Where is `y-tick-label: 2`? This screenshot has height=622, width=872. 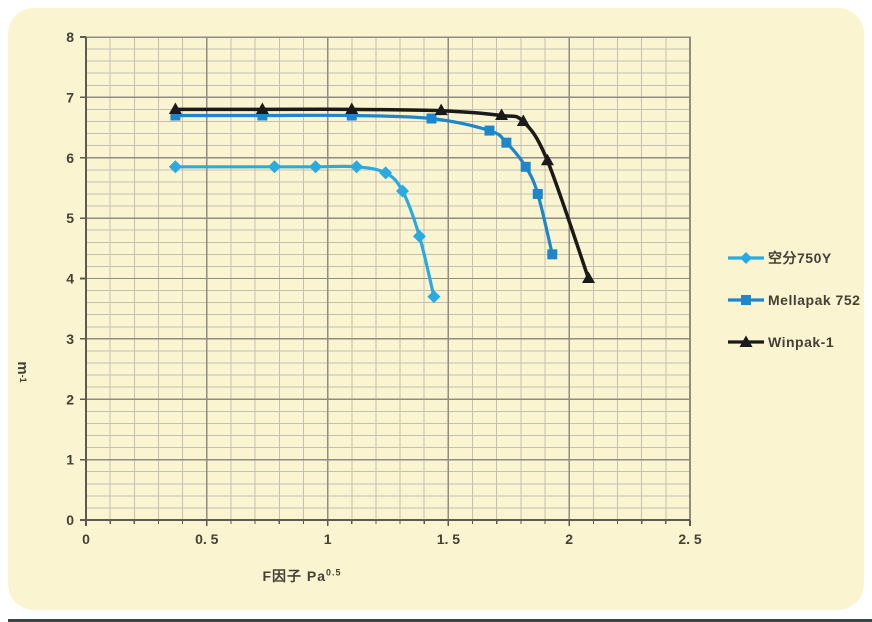 y-tick-label: 2 is located at coordinates (70, 399).